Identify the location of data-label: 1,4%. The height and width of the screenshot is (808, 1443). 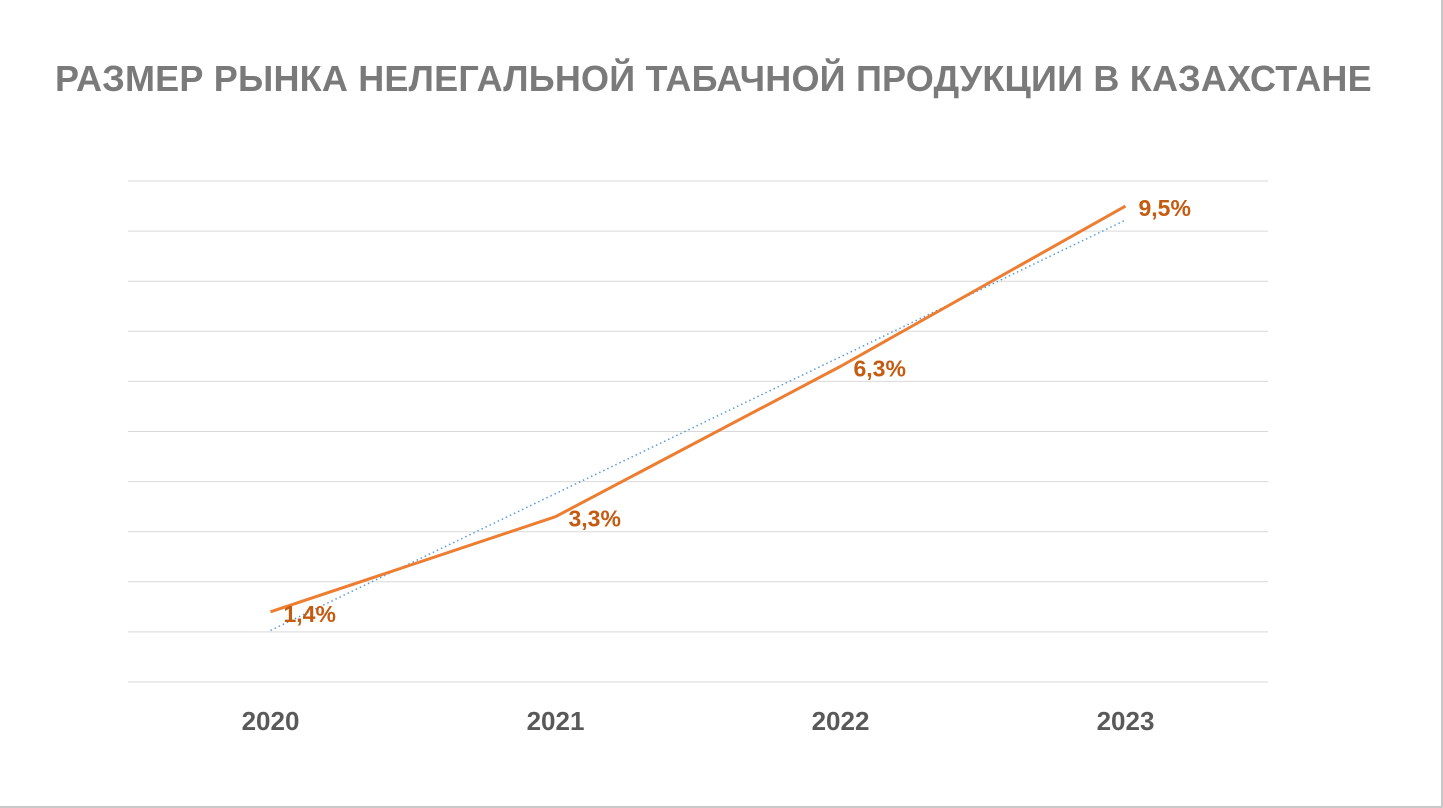
(310, 614).